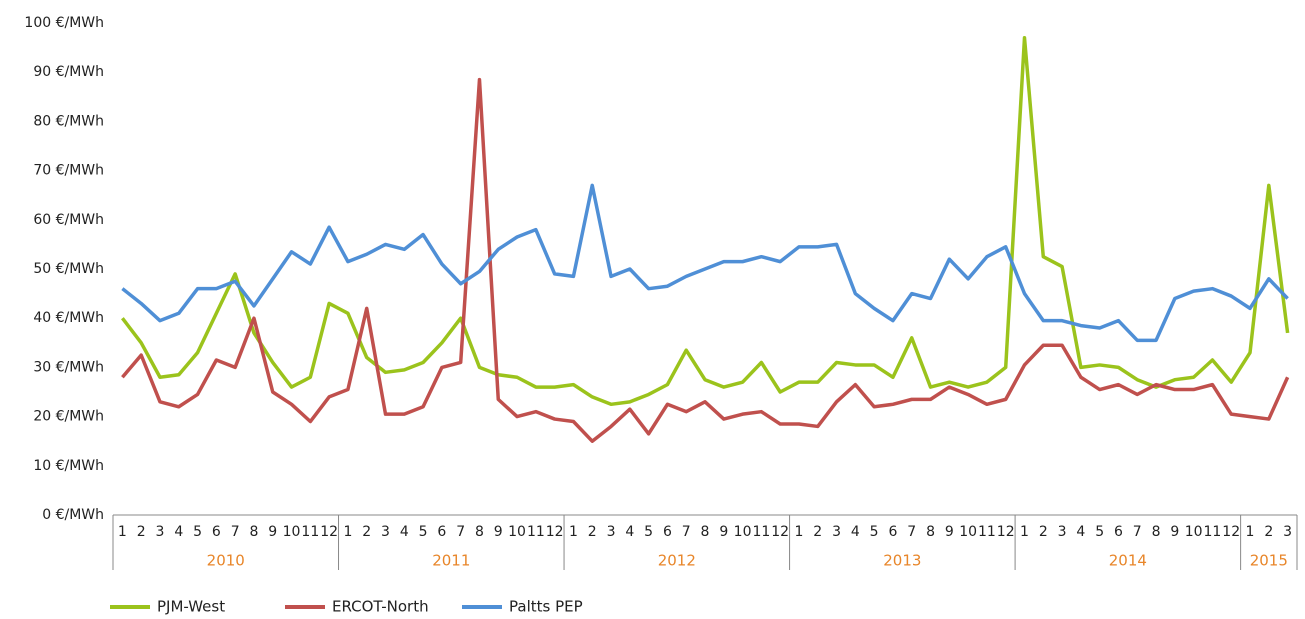  I want to click on year-label: 2010, so click(226, 561).